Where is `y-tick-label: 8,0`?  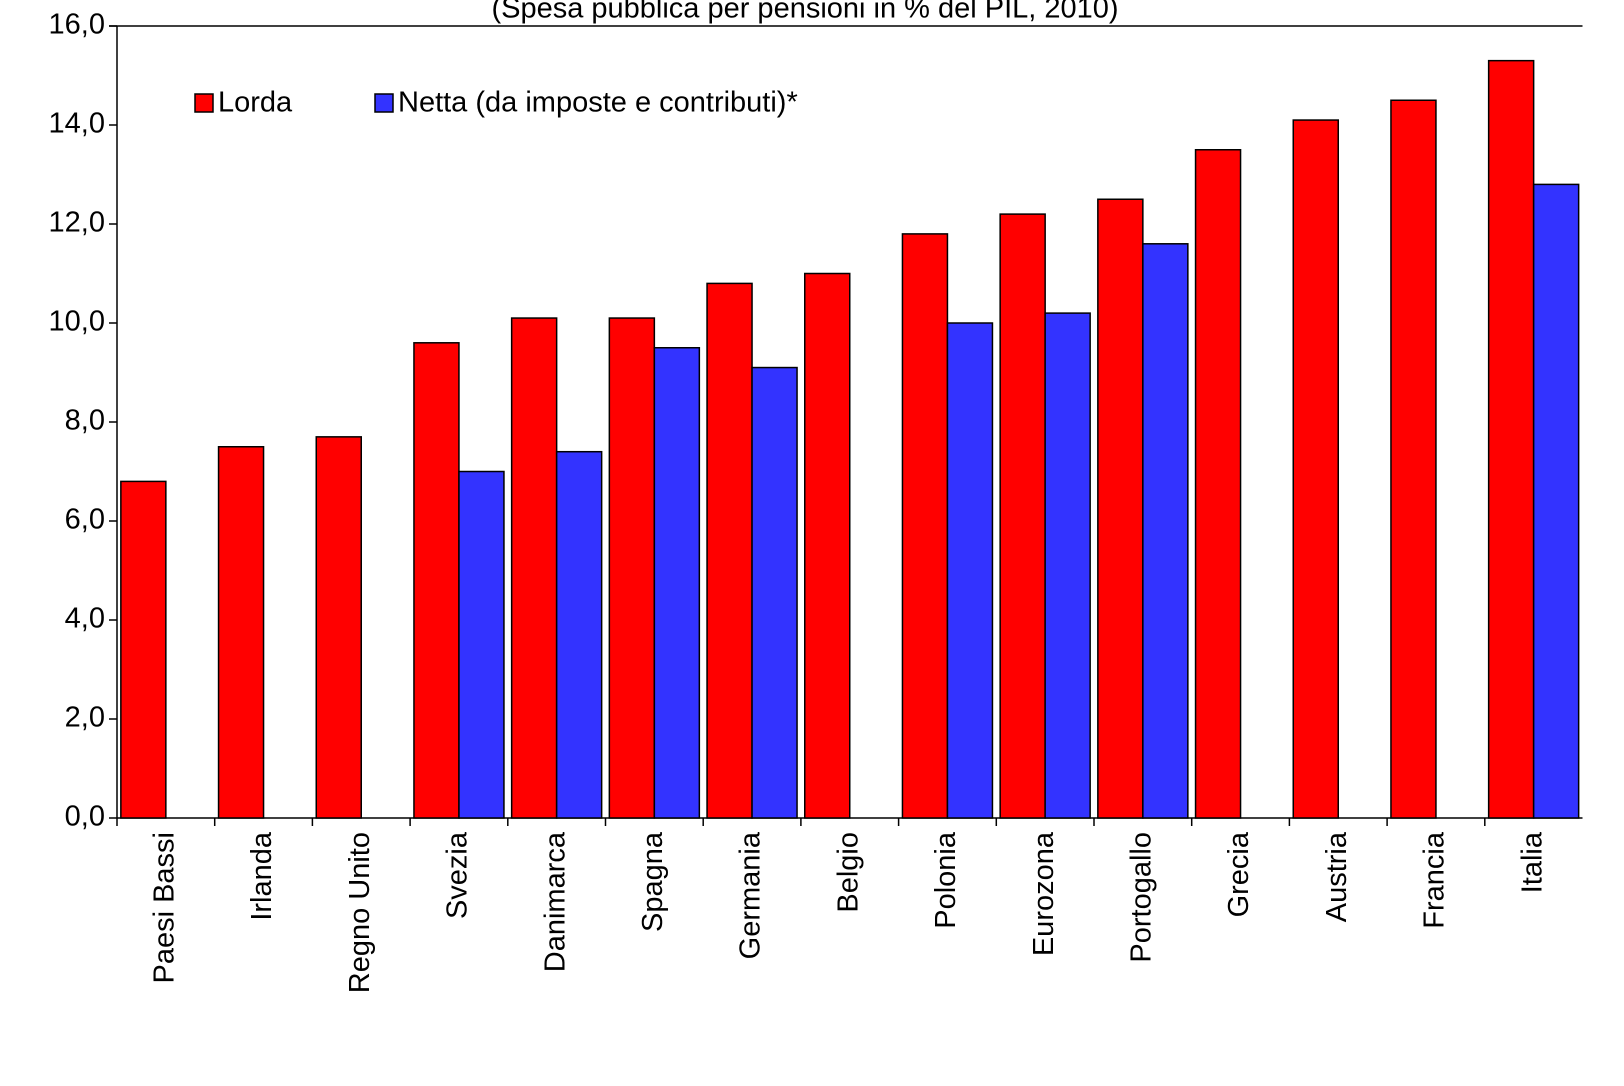 y-tick-label: 8,0 is located at coordinates (85, 421).